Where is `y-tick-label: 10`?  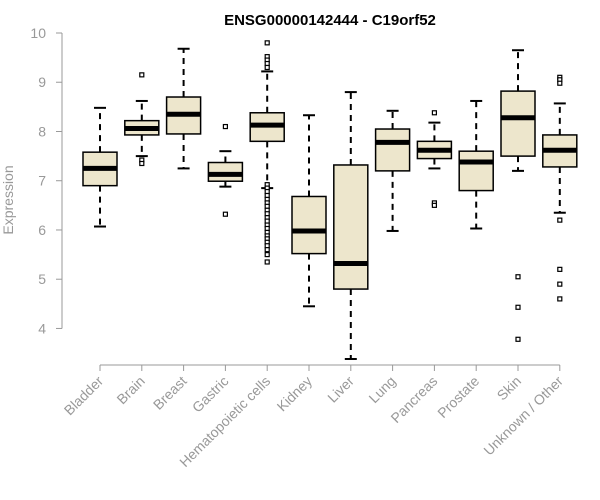
y-tick-label: 10 is located at coordinates (38, 33).